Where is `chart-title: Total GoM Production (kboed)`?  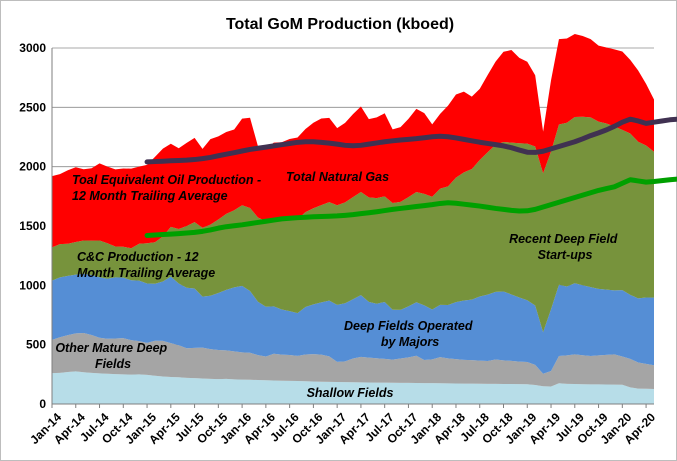
chart-title: Total GoM Production (kboed) is located at coordinates (340, 24).